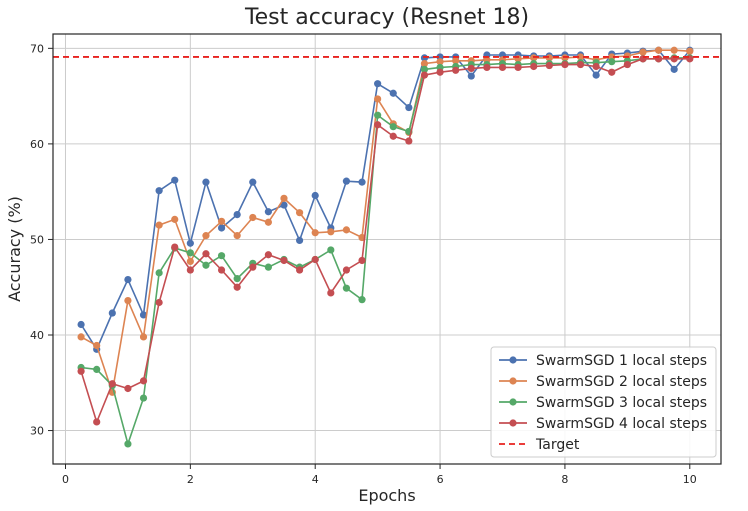 Image resolution: width=748 pixels, height=511 pixels. I want to click on y-tick-label: 70, so click(37, 48).